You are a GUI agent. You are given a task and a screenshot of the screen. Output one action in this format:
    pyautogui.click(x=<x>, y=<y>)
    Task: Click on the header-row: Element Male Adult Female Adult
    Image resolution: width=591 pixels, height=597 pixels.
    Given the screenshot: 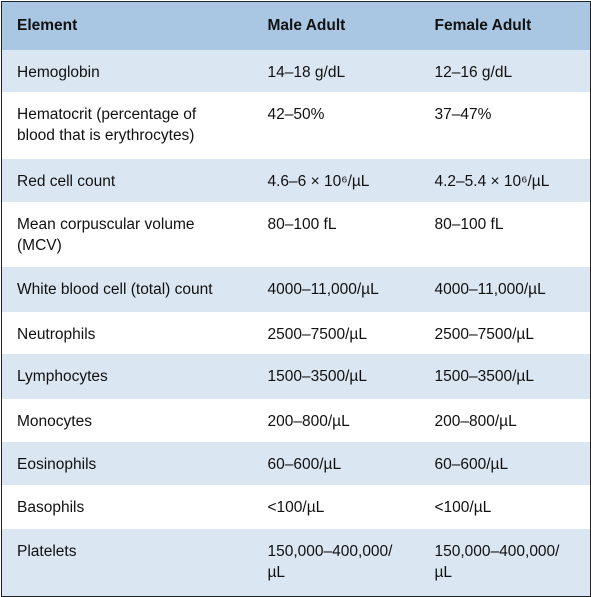 What is the action you would take?
    pyautogui.click(x=296, y=25)
    